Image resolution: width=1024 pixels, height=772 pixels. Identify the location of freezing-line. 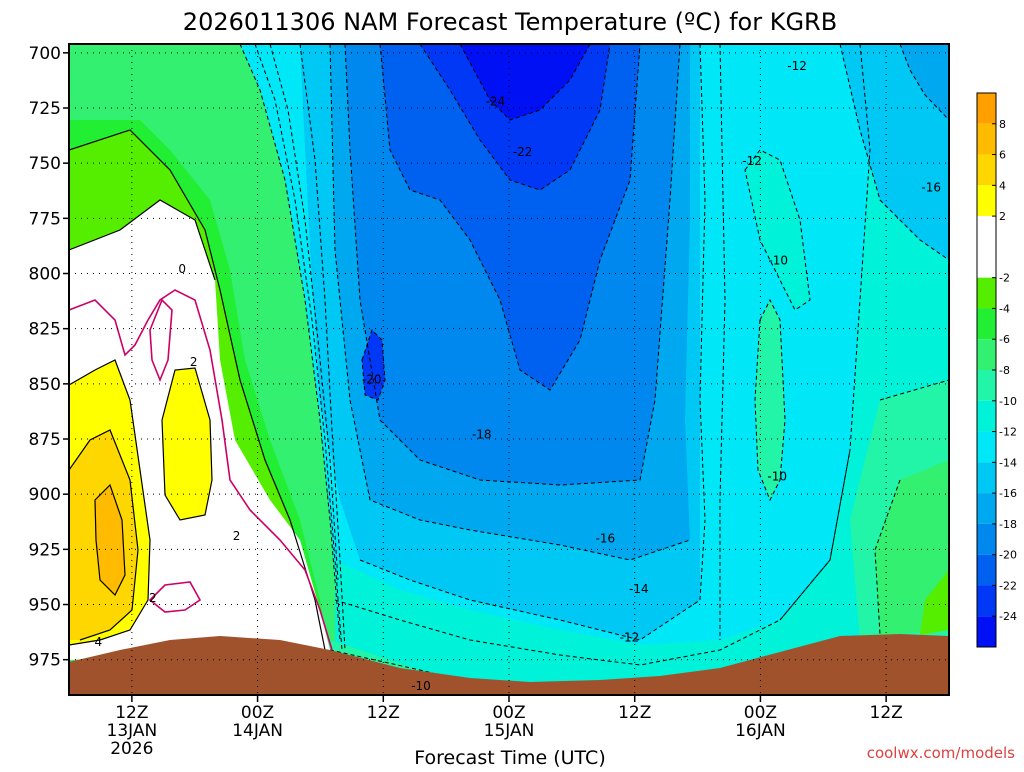
(201, 470).